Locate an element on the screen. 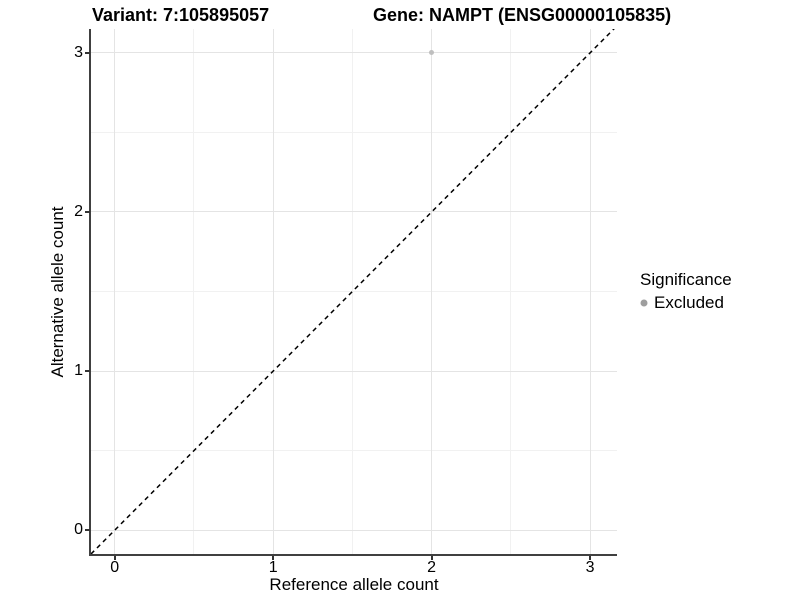 This screenshot has width=800, height=600. legend-title: Significance is located at coordinates (686, 279).